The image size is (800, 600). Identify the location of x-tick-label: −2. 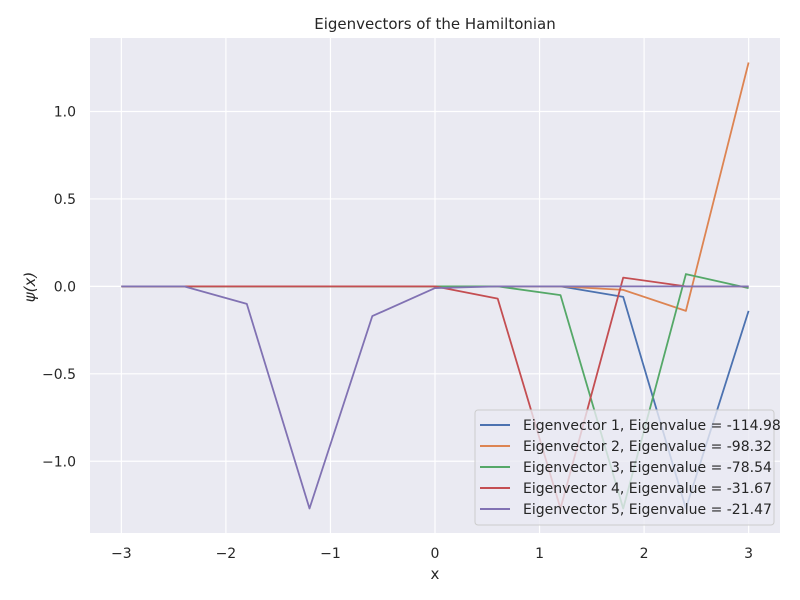
(226, 554).